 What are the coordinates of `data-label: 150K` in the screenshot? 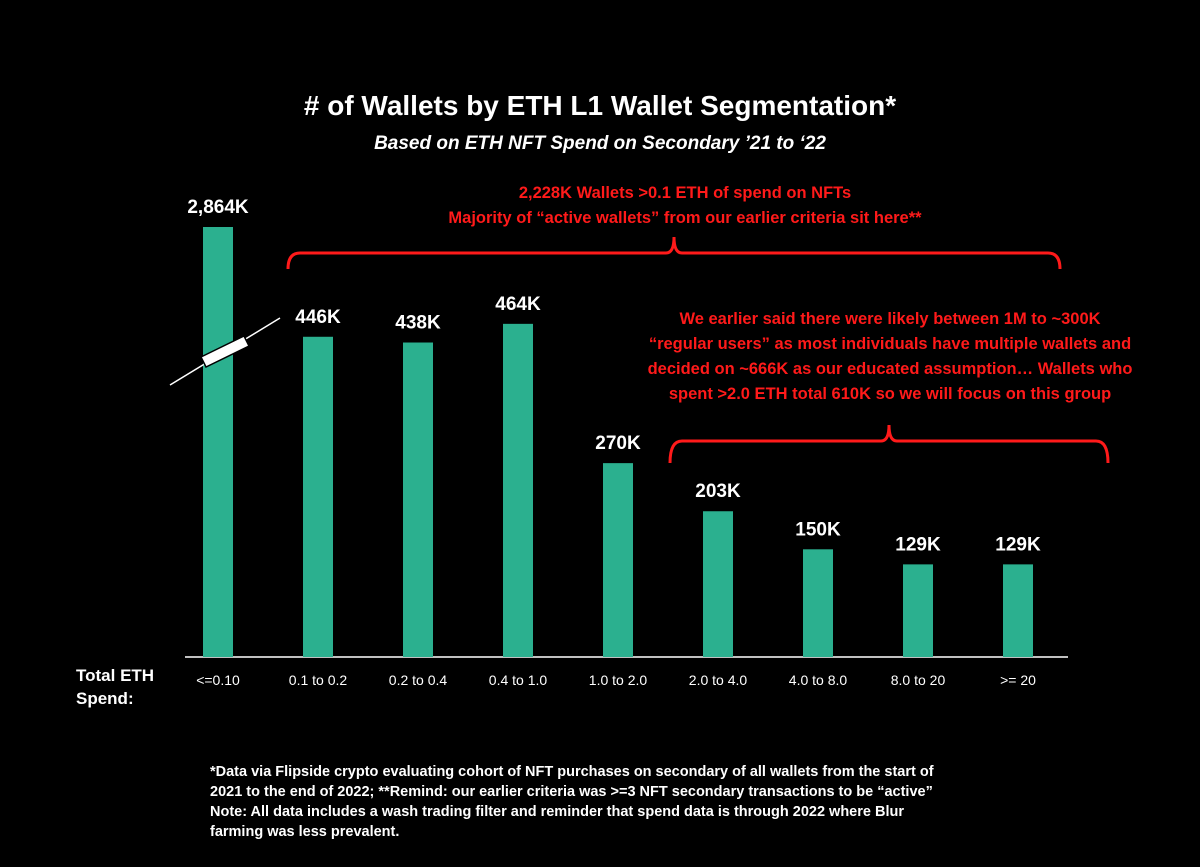 It's located at (818, 529).